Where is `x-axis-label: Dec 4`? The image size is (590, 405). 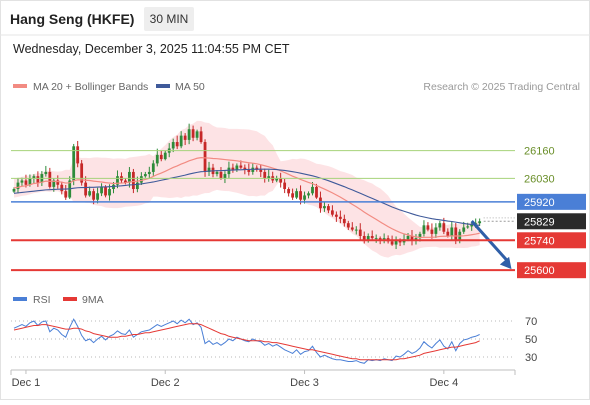
x-axis-label: Dec 4 is located at coordinates (443, 383).